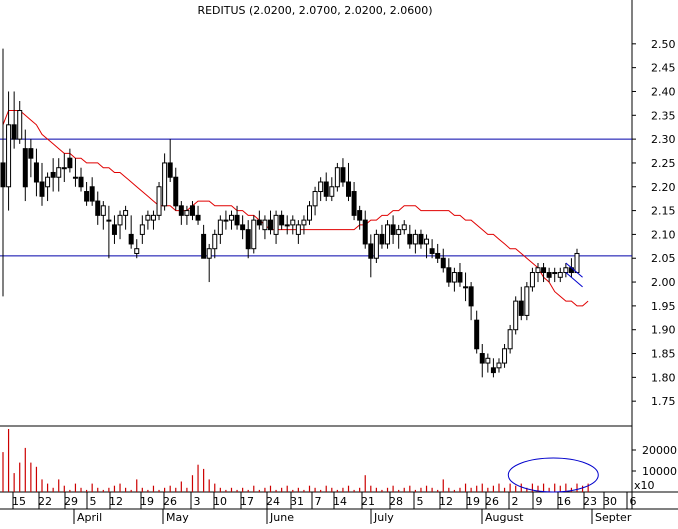 This screenshot has height=529, width=678. Describe the element at coordinates (663, 44) in the screenshot. I see `y-tick-label: 2.50` at that location.